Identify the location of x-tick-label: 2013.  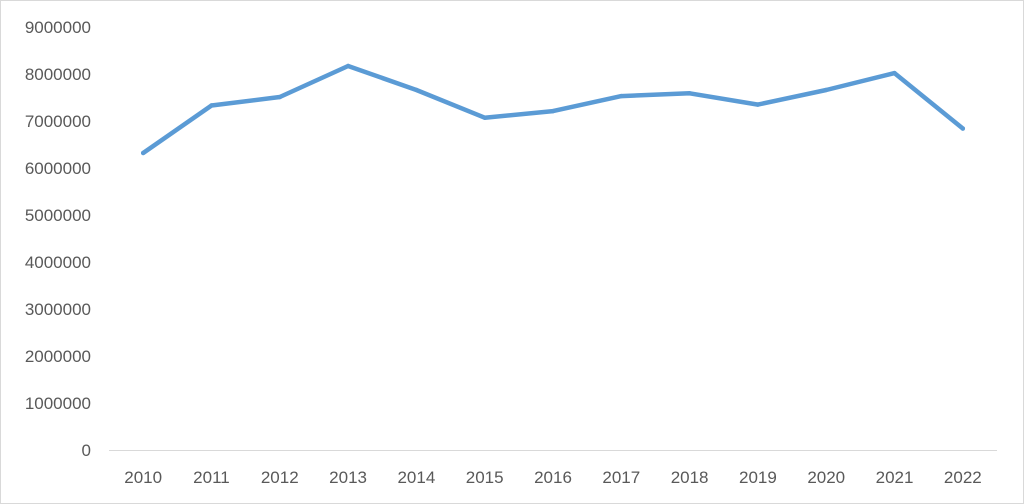
(348, 477).